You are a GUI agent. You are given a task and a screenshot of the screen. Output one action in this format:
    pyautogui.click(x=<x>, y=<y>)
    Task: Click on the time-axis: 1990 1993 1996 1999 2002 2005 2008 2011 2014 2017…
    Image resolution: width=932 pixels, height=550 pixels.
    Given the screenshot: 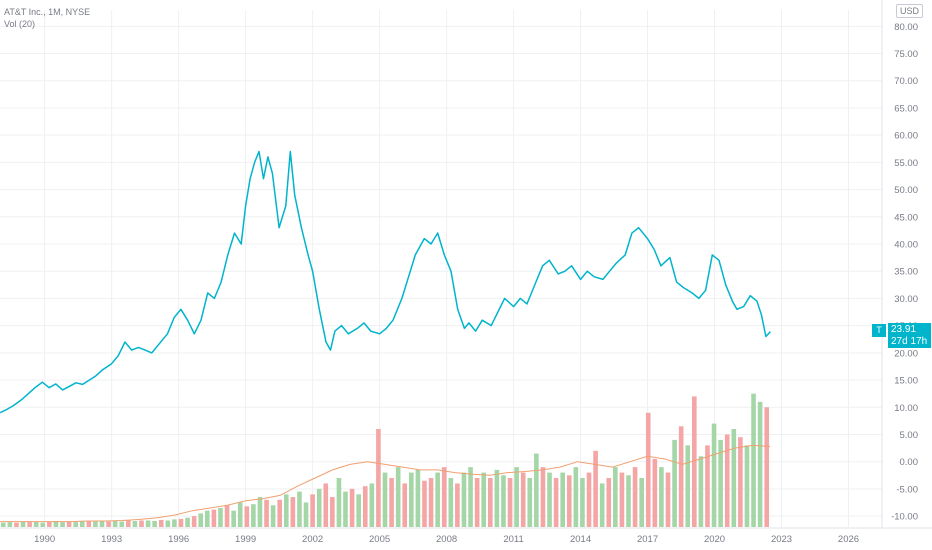 What is the action you would take?
    pyautogui.click(x=446, y=539)
    